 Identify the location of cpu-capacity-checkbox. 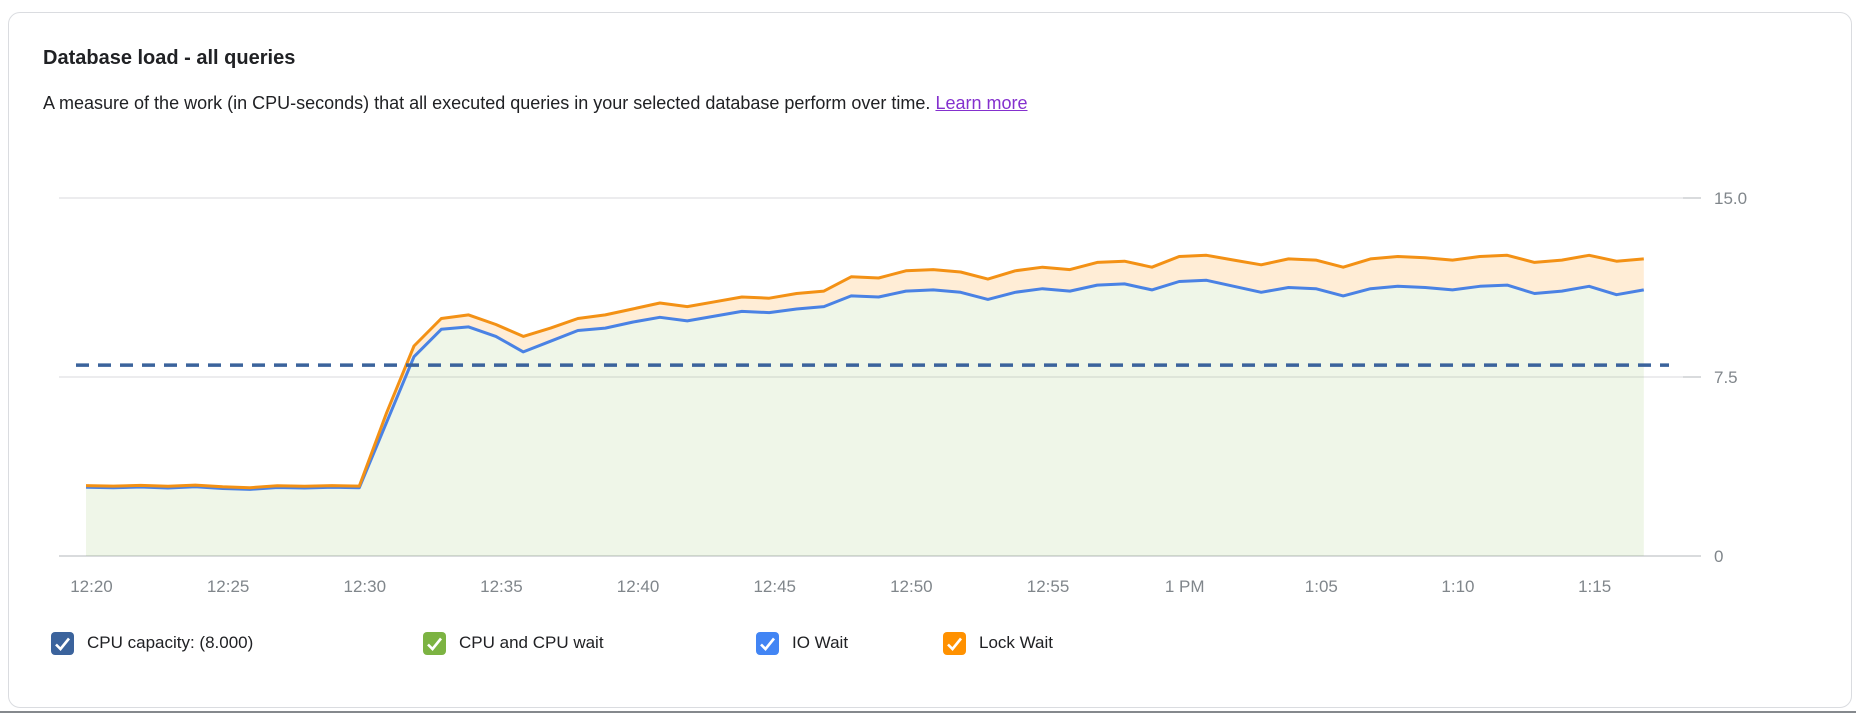
(62, 643).